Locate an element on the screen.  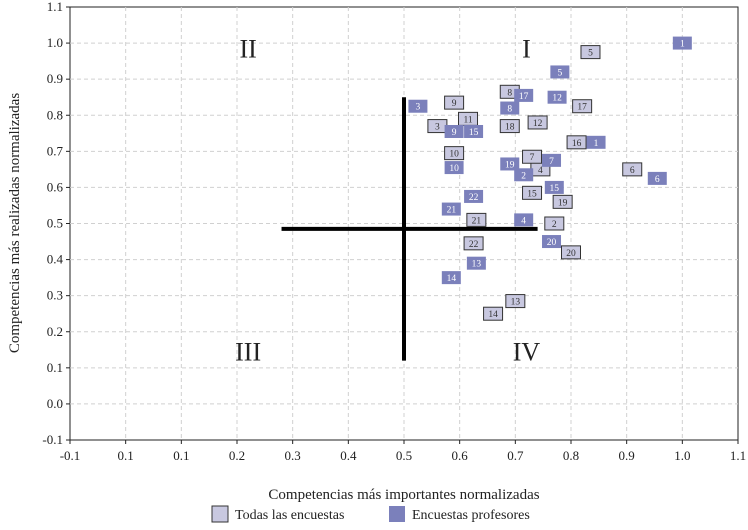
x-tick-label: 0.6 is located at coordinates (460, 455).